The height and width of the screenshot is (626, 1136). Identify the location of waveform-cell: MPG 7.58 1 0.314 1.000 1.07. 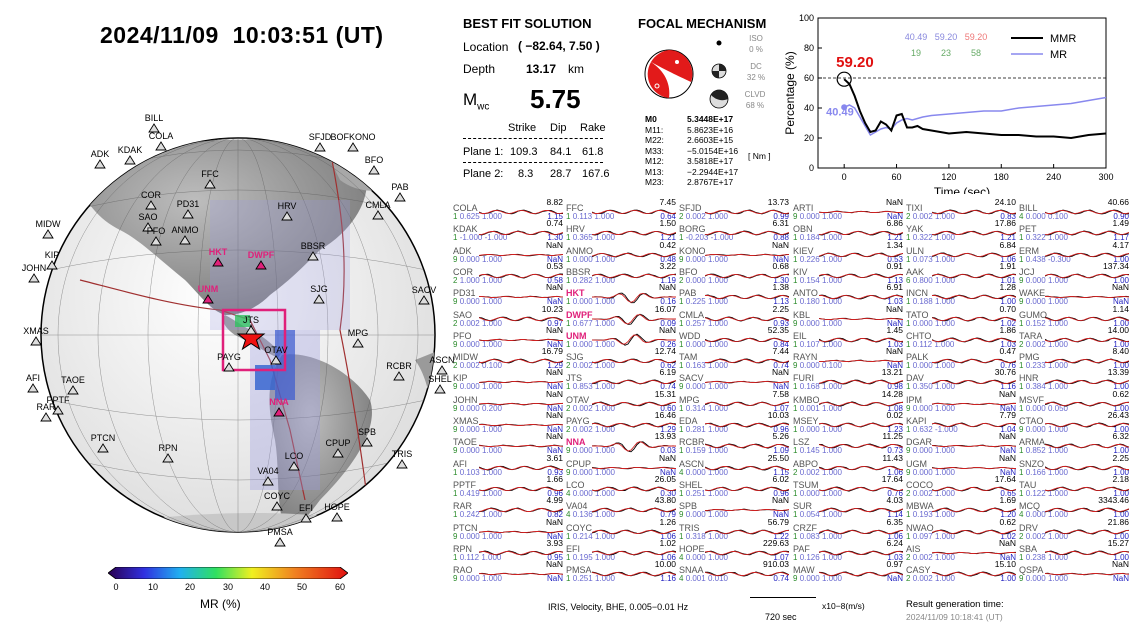
(734, 402).